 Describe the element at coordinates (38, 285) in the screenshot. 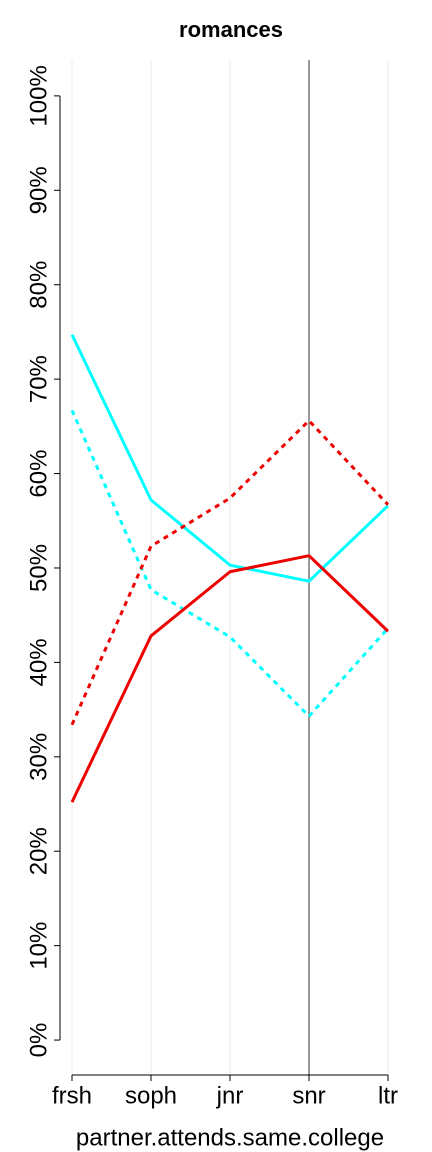

I see `y-tick-label: 80%` at that location.